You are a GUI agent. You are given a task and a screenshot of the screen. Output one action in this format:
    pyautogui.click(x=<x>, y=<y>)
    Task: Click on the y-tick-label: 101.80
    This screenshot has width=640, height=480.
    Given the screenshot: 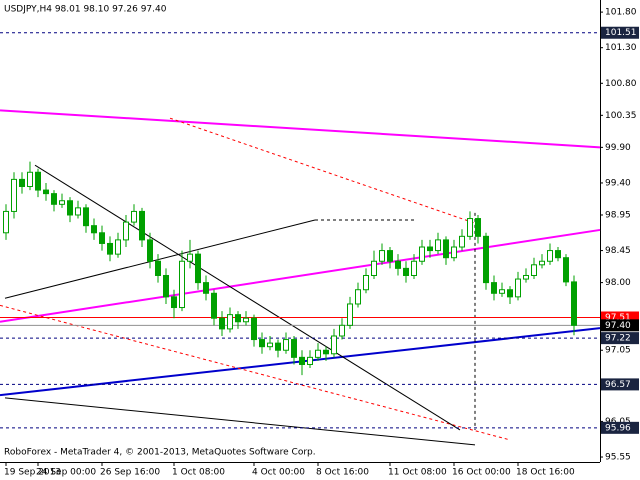 What is the action you would take?
    pyautogui.click(x=621, y=13)
    